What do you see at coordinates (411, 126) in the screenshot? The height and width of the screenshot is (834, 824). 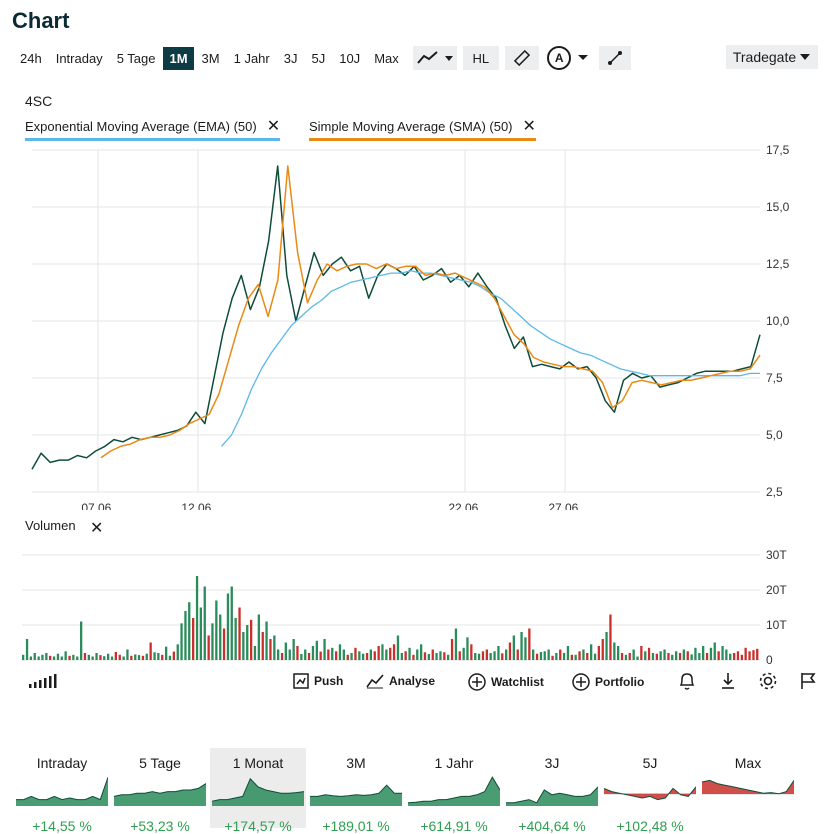 I see `indicator-sma-label: Simple Moving Average (SMA) (50)` at bounding box center [411, 126].